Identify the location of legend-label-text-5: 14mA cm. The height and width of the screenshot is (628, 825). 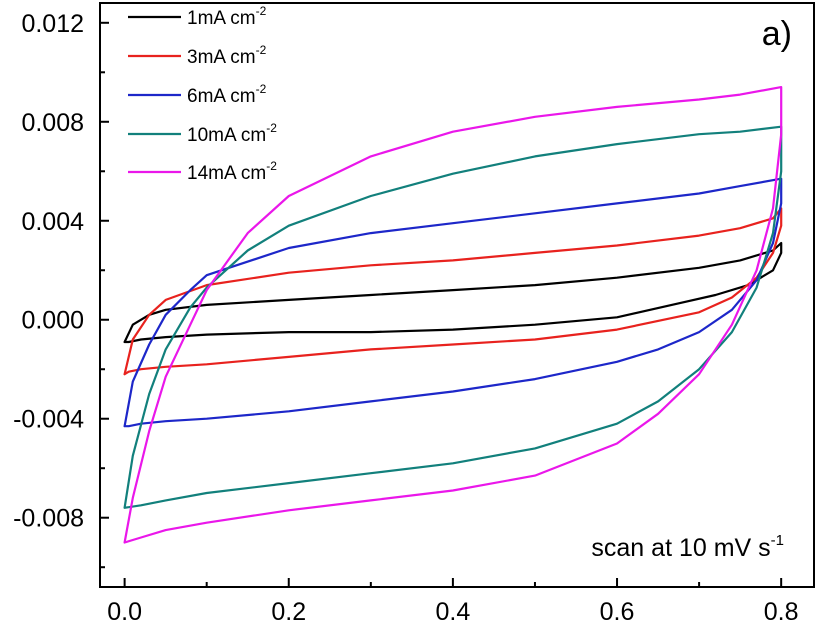
(226, 173).